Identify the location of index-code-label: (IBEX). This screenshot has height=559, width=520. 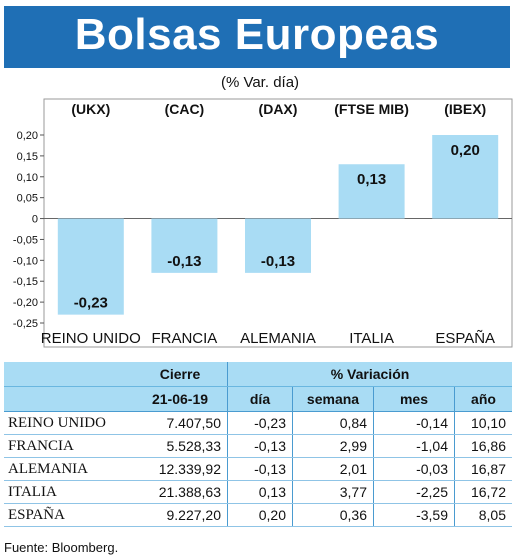
(465, 109).